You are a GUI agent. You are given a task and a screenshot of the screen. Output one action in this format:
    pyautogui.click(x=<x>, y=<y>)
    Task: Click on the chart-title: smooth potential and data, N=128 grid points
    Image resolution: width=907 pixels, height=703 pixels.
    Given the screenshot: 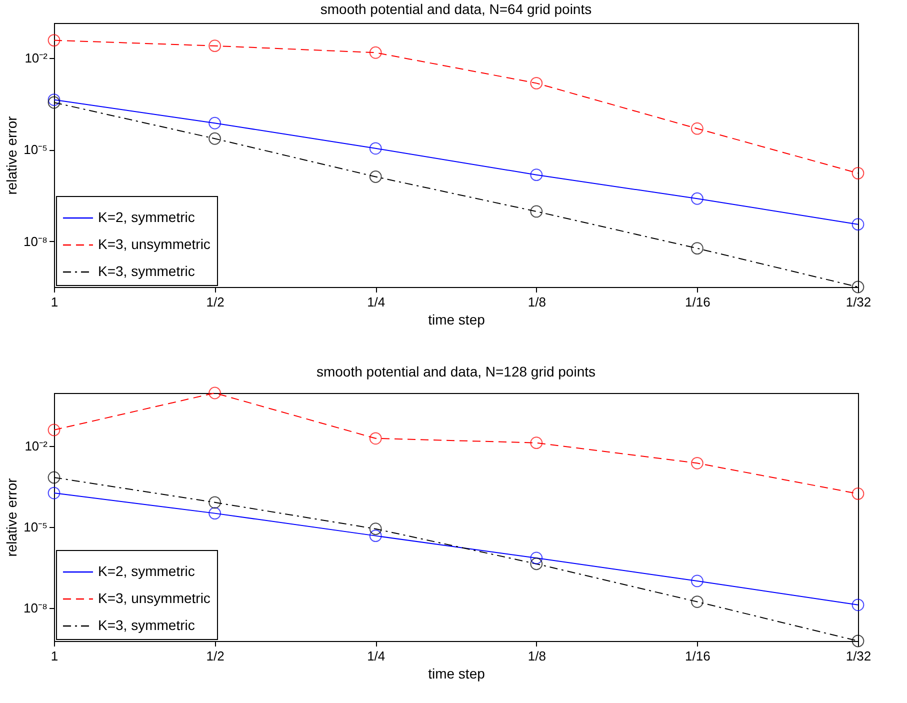 What is the action you would take?
    pyautogui.click(x=456, y=371)
    